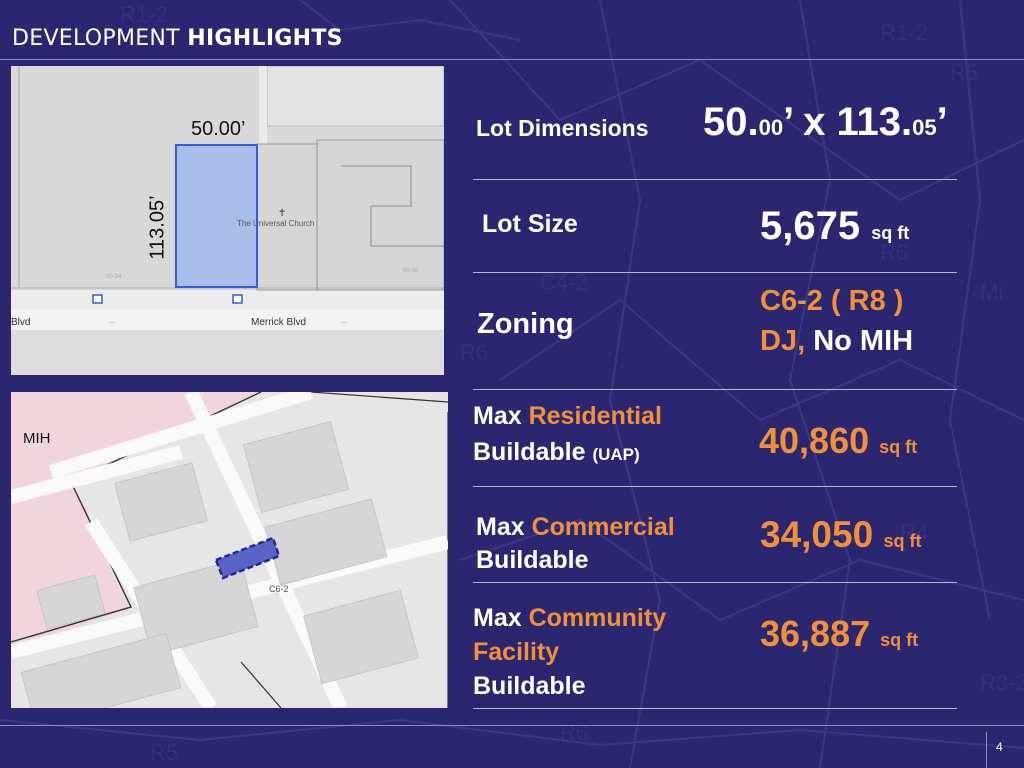 The height and width of the screenshot is (768, 1024). Describe the element at coordinates (783, 341) in the screenshot. I see `zoning-dj: DJ,` at that location.